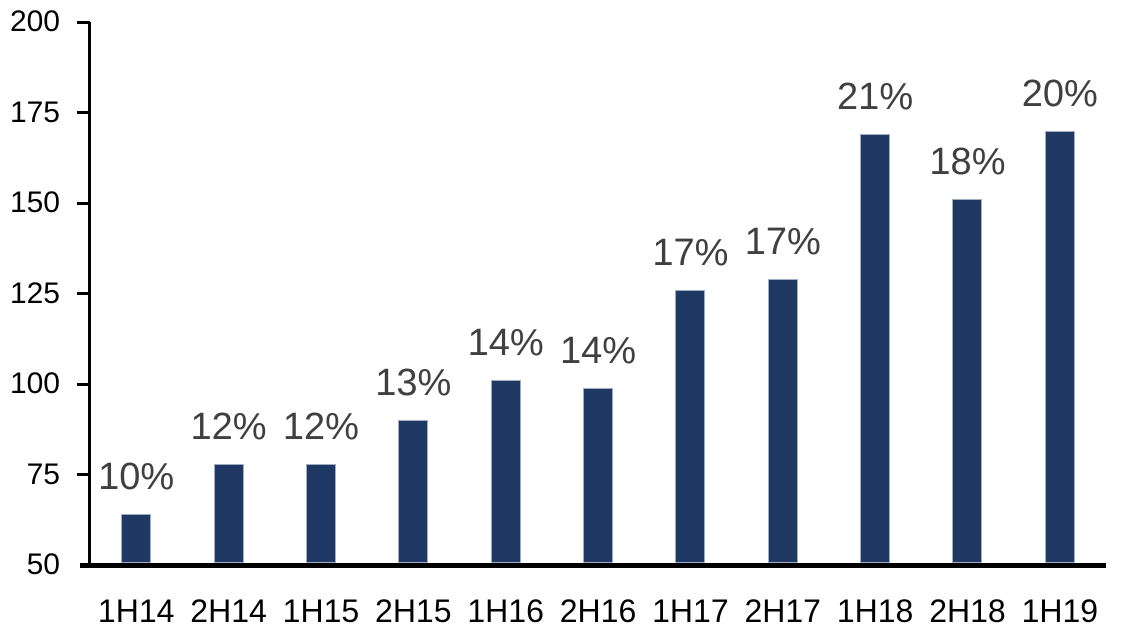 This screenshot has height=641, width=1129. Describe the element at coordinates (875, 97) in the screenshot. I see `bar-data-label: 21%` at that location.